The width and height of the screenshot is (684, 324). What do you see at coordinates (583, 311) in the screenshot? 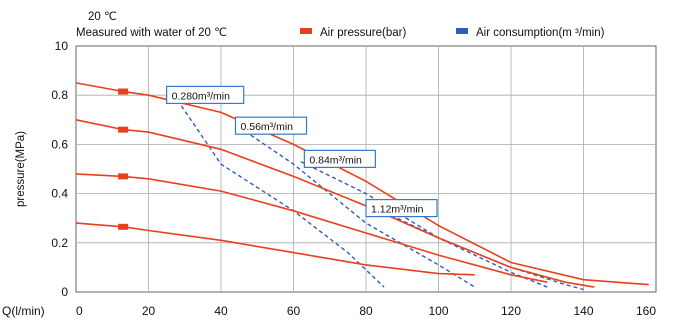
I see `x-tick-label: 140` at bounding box center [583, 311].